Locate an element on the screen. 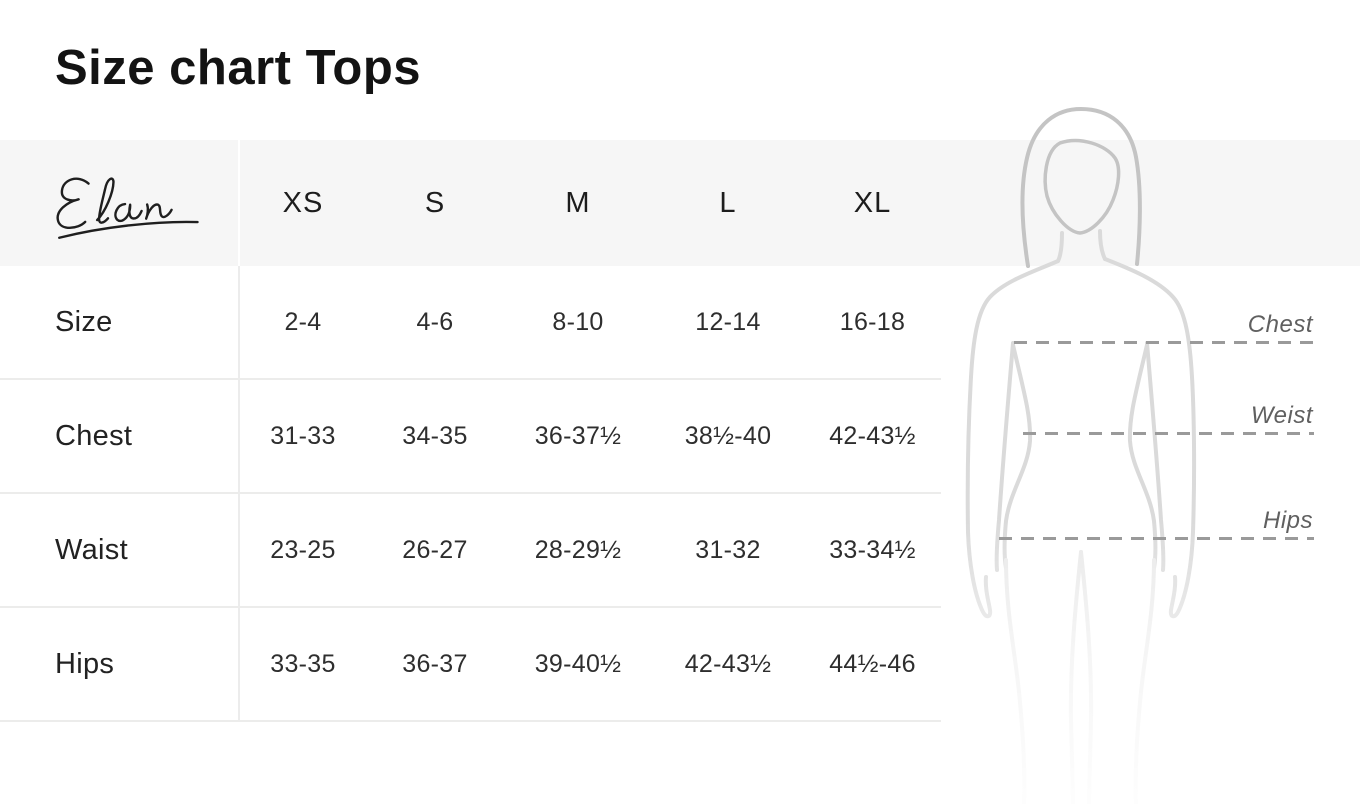 The width and height of the screenshot is (1360, 804). table-cell: 31-33 is located at coordinates (303, 437).